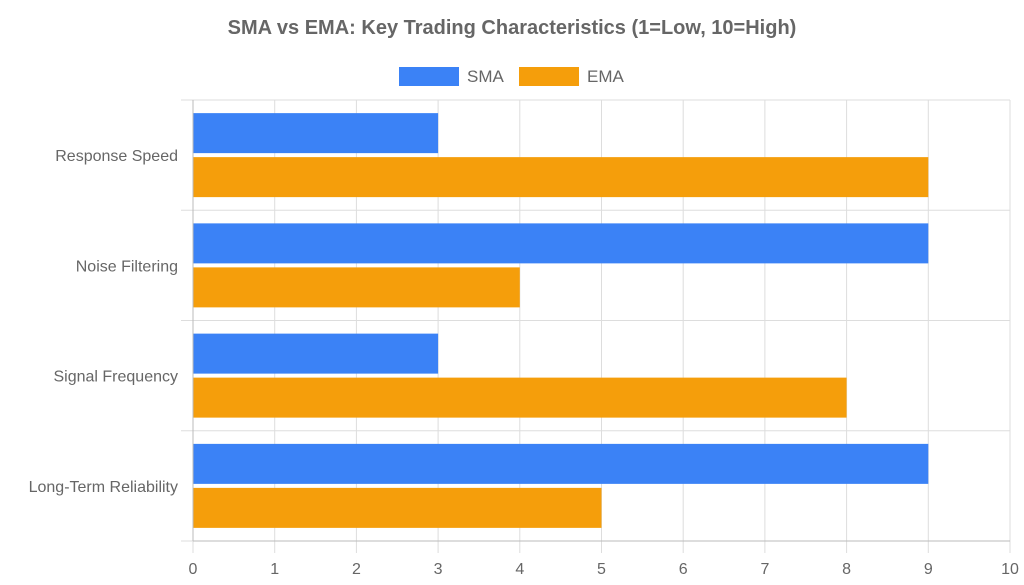 This screenshot has height=585, width=1024. I want to click on y-category-label: Signal Frequency, so click(115, 377).